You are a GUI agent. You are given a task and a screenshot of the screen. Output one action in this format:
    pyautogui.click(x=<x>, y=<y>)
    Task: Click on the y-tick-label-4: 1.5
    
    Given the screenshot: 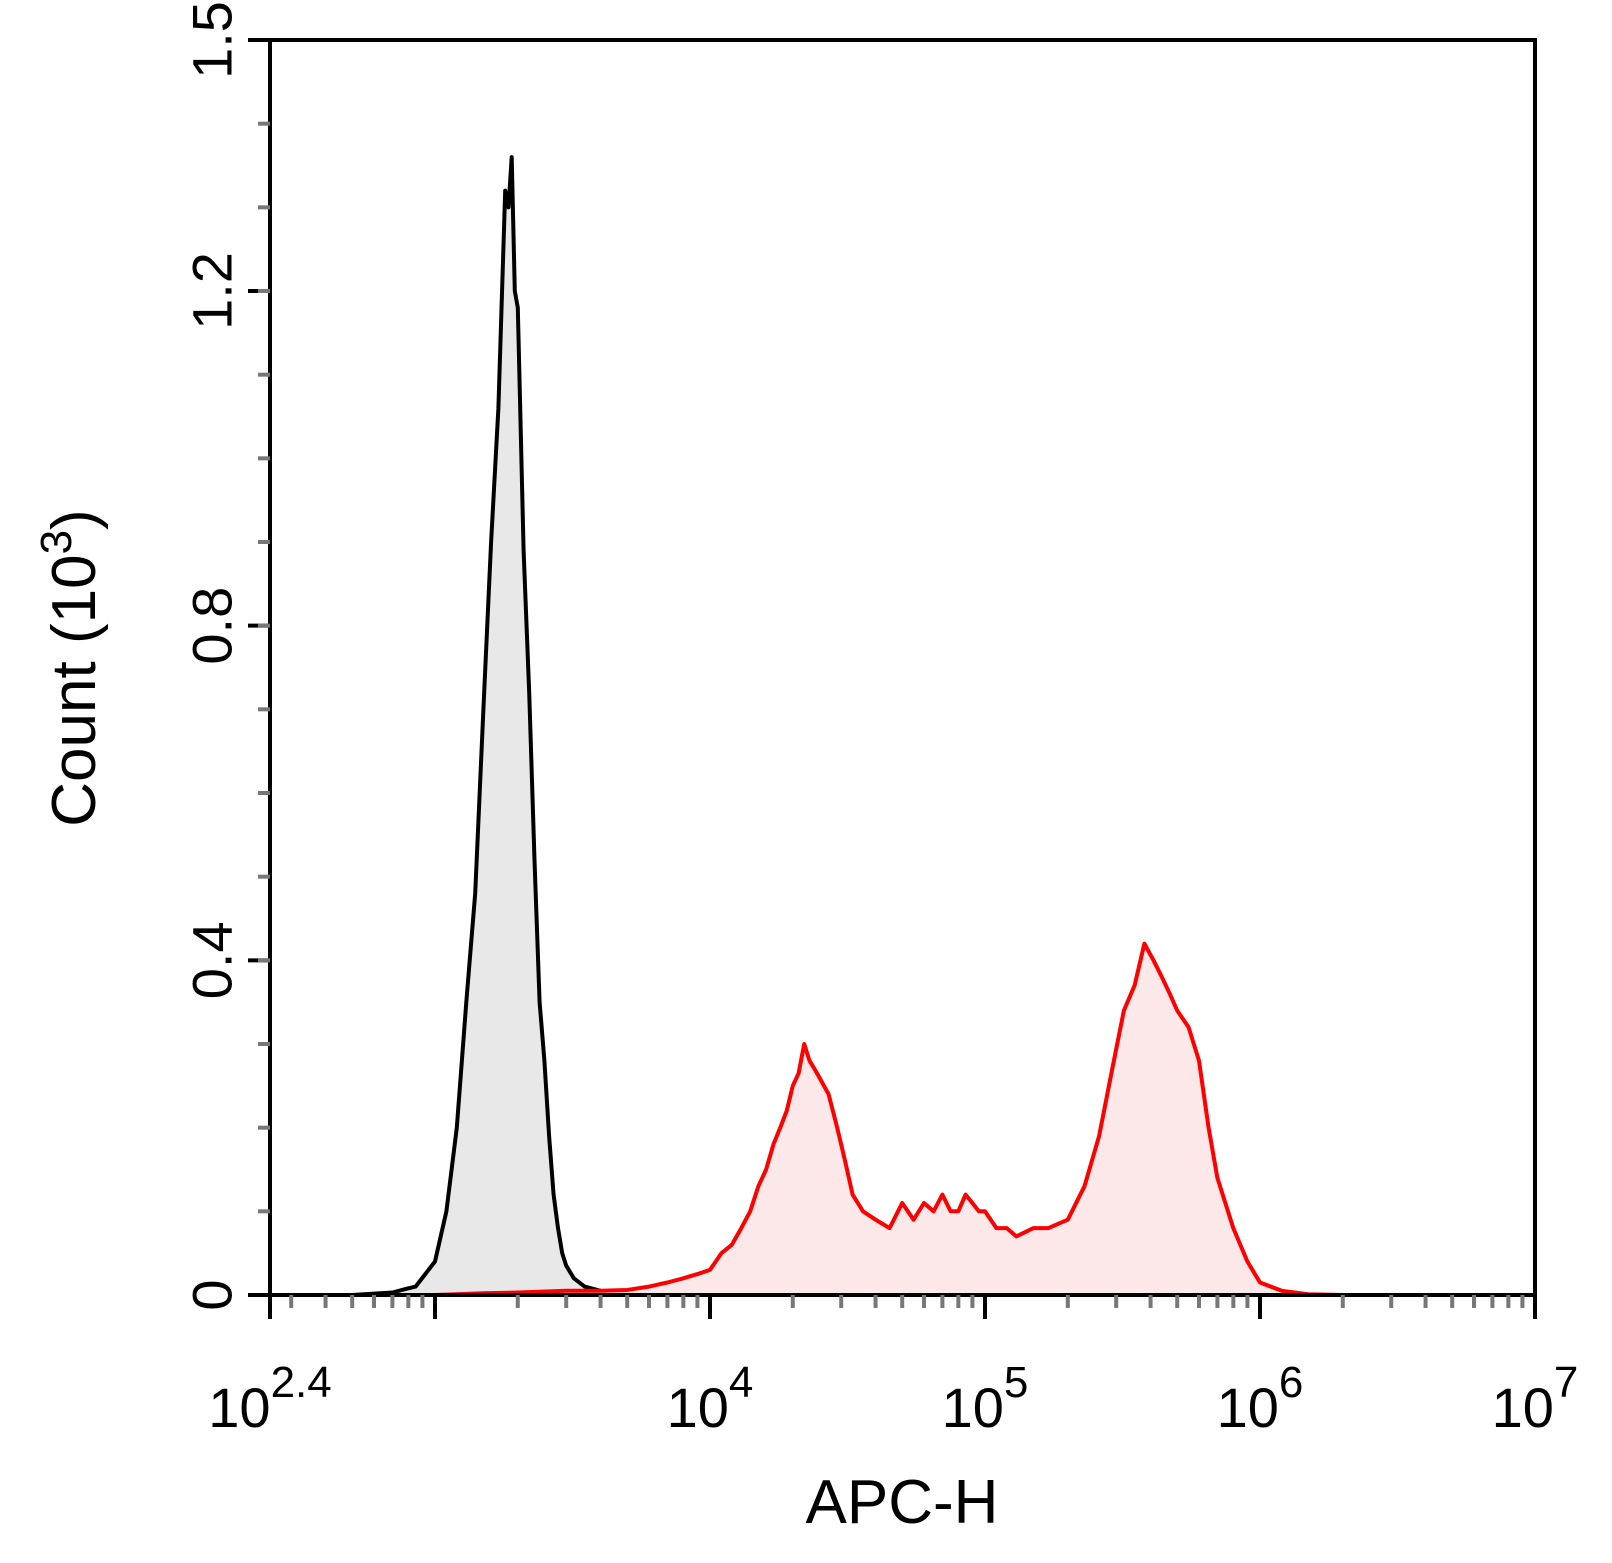 What is the action you would take?
    pyautogui.click(x=212, y=40)
    